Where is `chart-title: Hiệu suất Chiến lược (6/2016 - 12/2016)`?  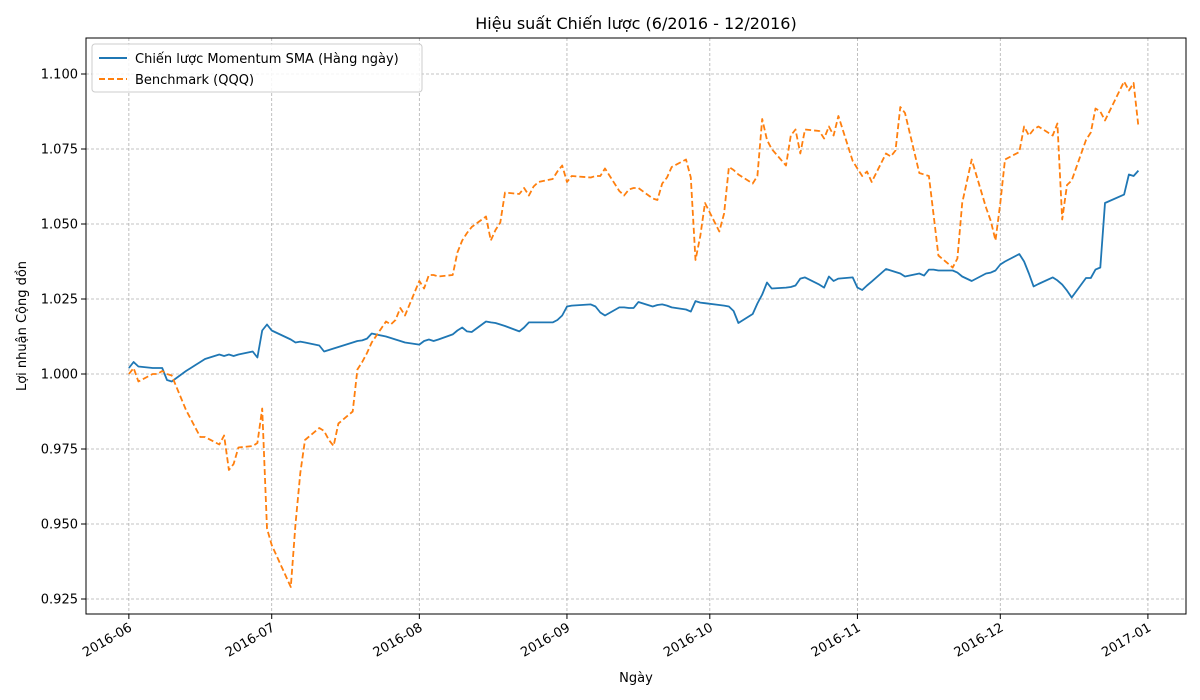
chart-title: Hiệu suất Chiến lược (6/2016 - 12/2016) is located at coordinates (635, 23).